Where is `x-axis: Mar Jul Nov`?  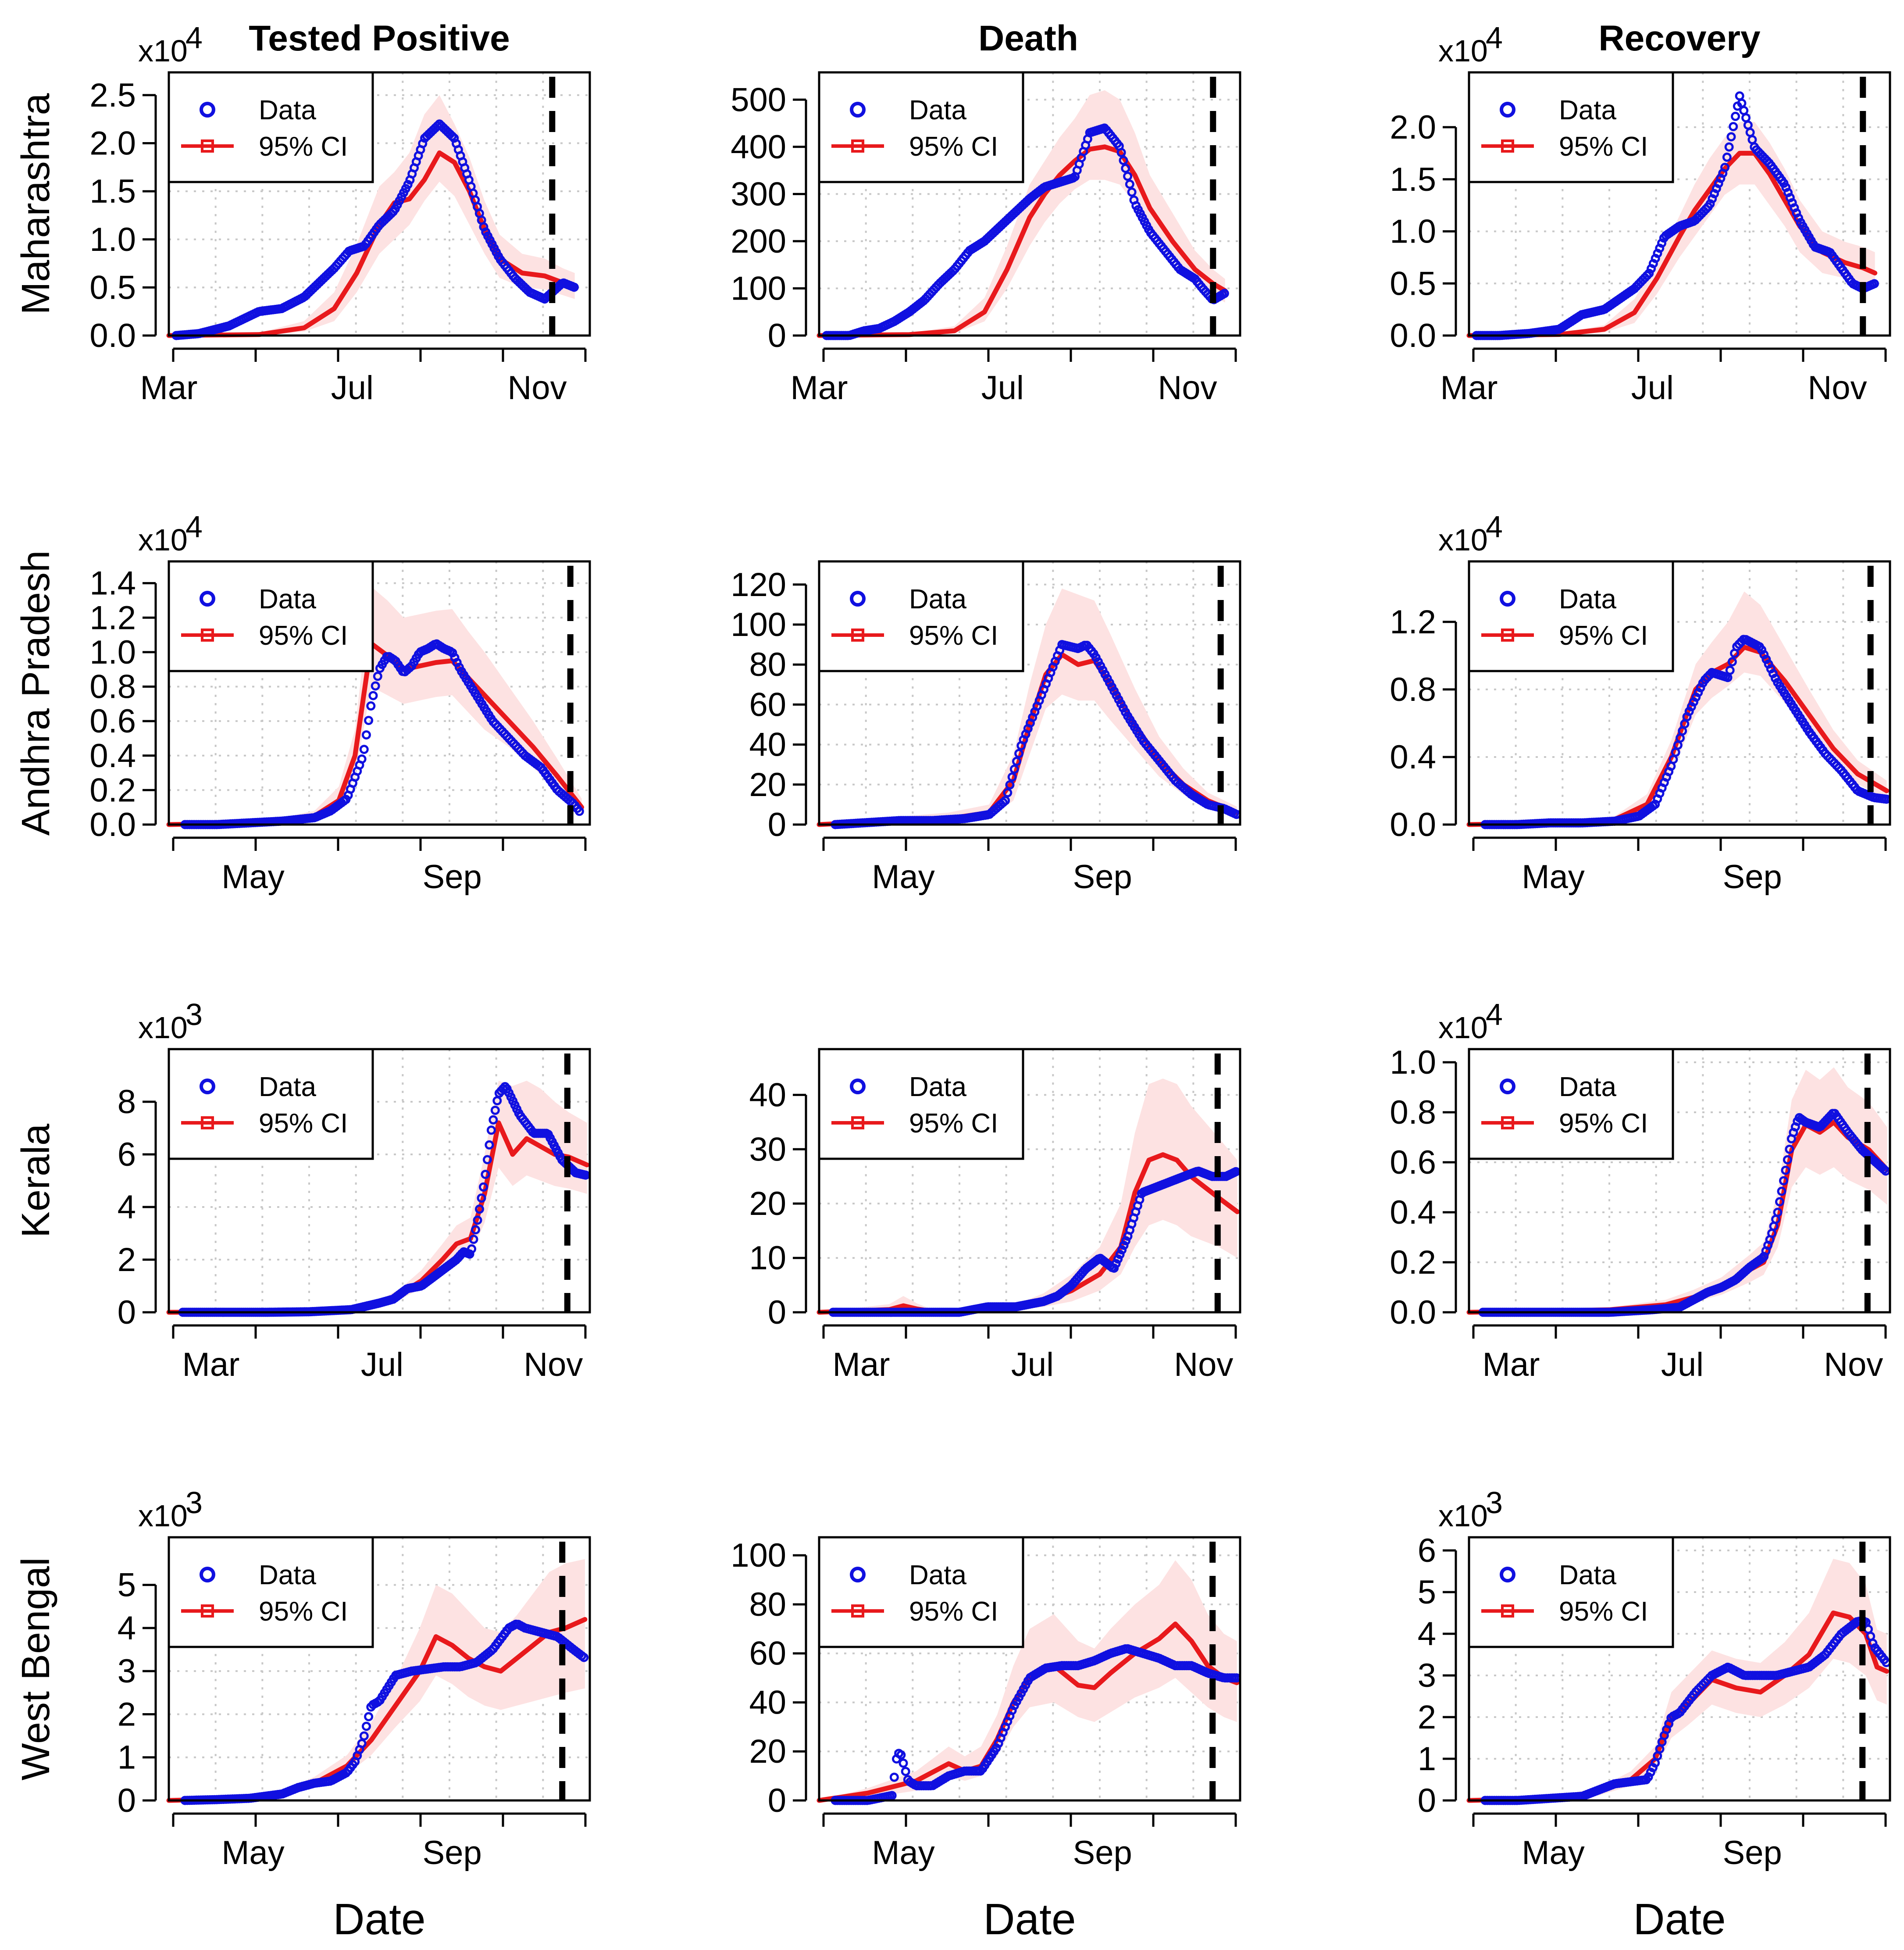 x-axis: Mar Jul Nov is located at coordinates (1679, 1353).